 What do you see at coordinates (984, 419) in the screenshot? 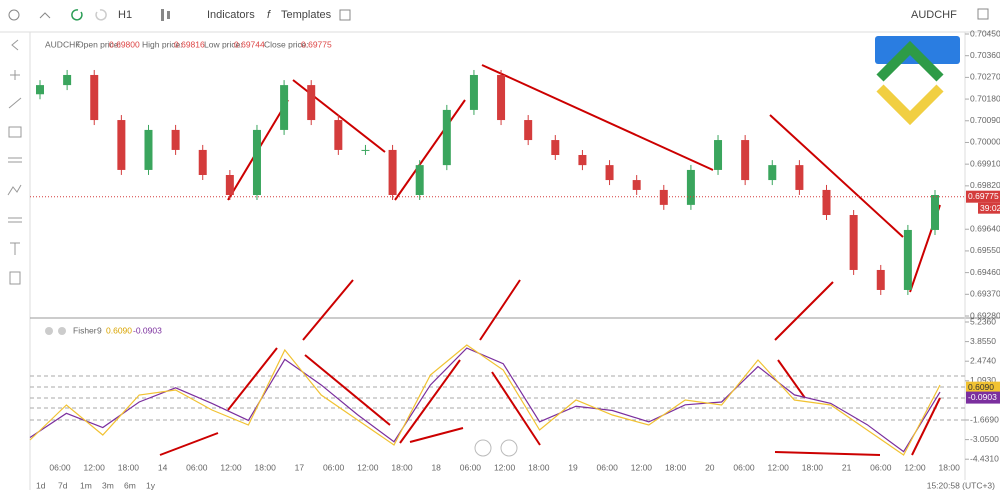
I see `fisher-tick-label: -1.6690` at bounding box center [984, 419].